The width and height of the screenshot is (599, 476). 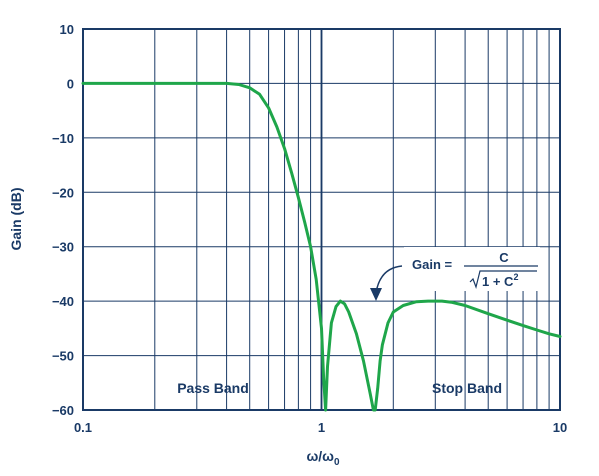 What do you see at coordinates (560, 427) in the screenshot?
I see `x-tick-label: 10` at bounding box center [560, 427].